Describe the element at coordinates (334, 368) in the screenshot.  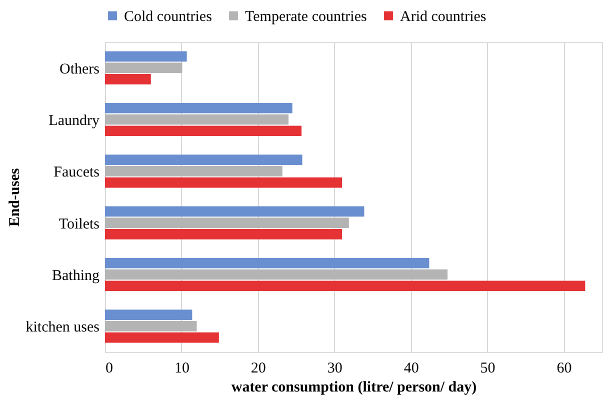
I see `x-tick-label: 30` at that location.